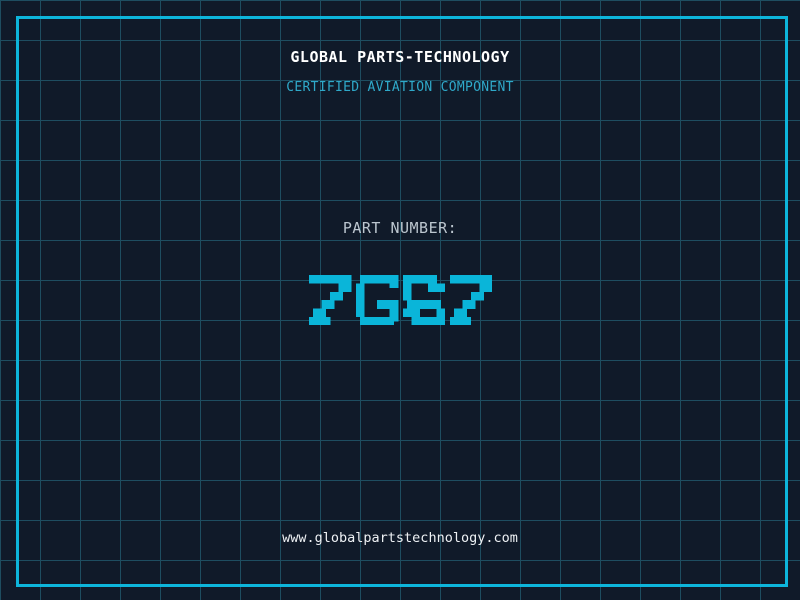  I want to click on certification-subtitle: CERTIFIED AVIATION COMPONENT, so click(400, 87).